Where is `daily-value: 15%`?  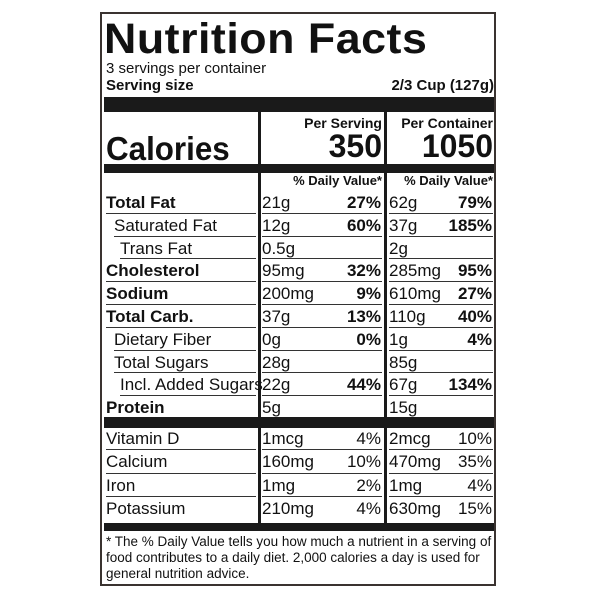 daily-value: 15% is located at coordinates (474, 508).